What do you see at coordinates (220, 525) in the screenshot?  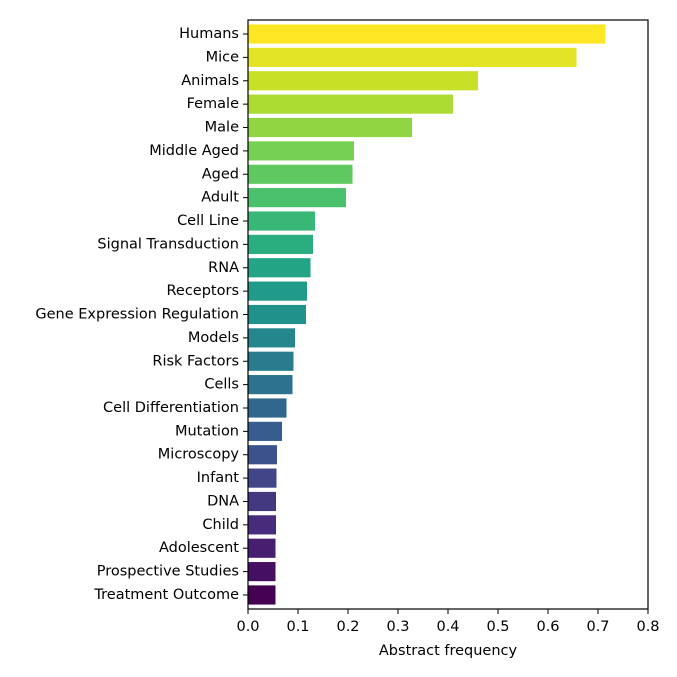 I see `category-label: Child` at bounding box center [220, 525].